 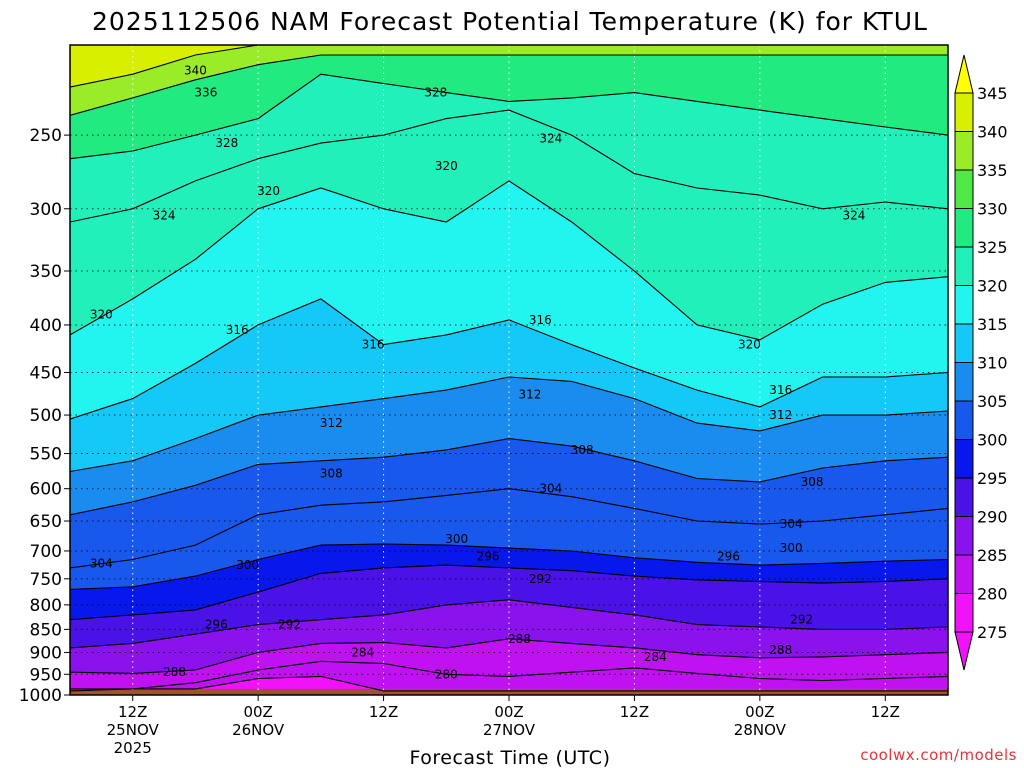 I want to click on colorbar-label: 285, so click(x=992, y=555).